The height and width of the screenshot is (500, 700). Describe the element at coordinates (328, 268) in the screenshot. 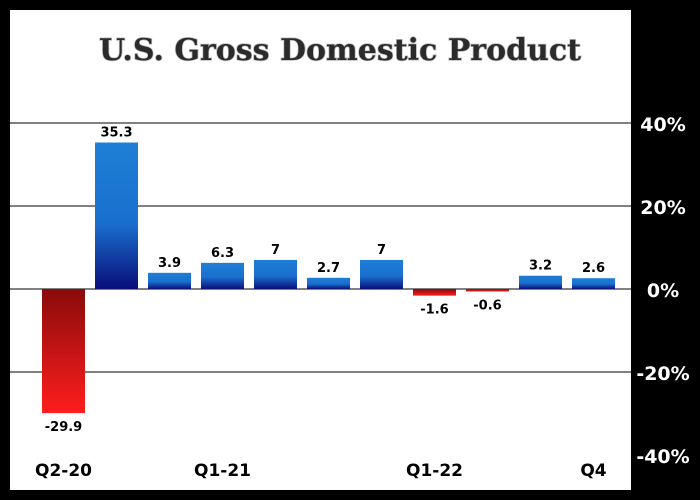

I see `data-label: 2.7` at that location.